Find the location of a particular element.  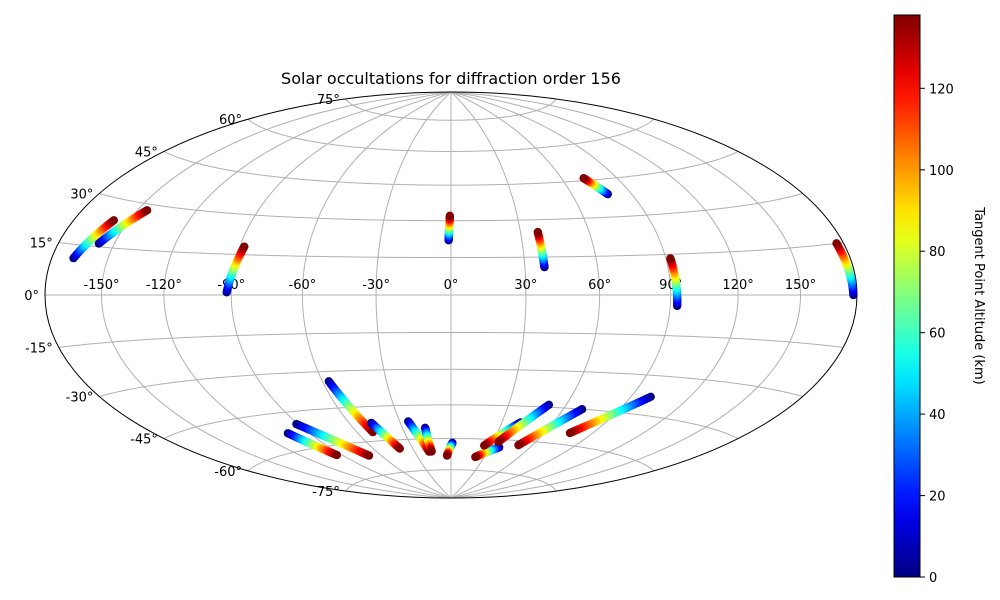

colorbar-ticks: 0 20 40 60 80 100 120 is located at coordinates (937, 334).